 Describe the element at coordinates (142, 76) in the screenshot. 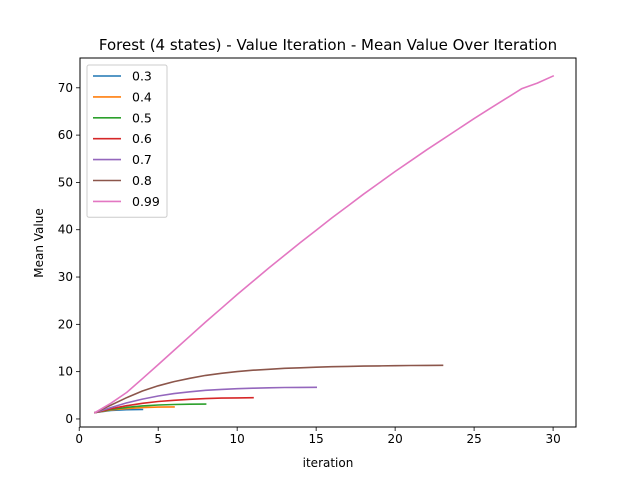

I see `legend-entry: 0.3` at that location.